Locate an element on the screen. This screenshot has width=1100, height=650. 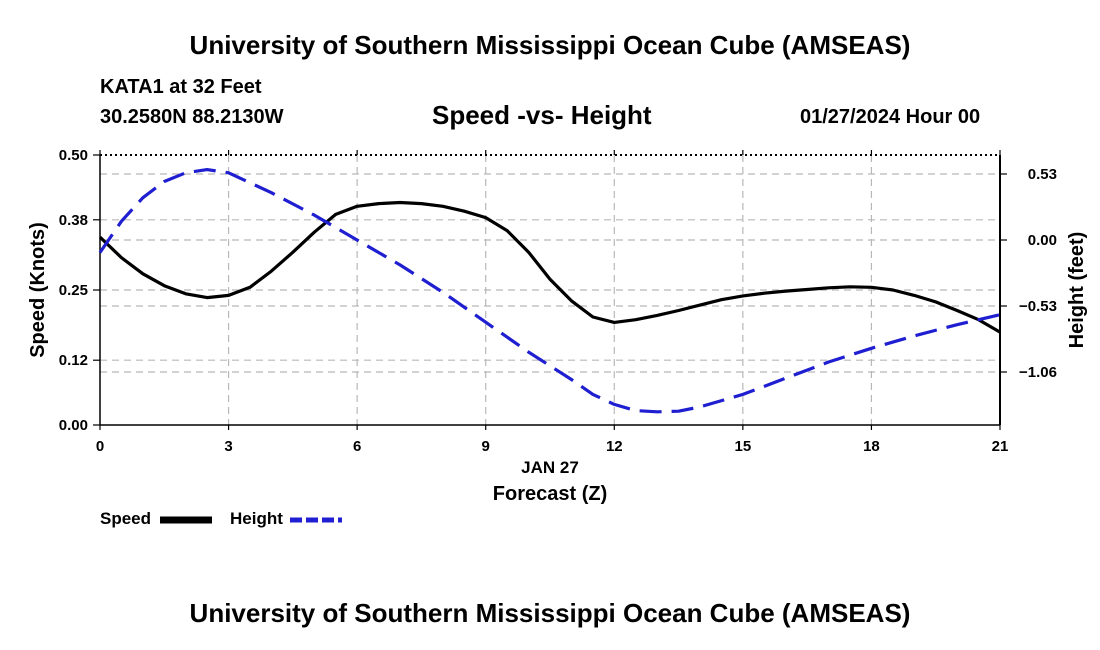
y-tick-label-left: 0.00 is located at coordinates (73, 425).